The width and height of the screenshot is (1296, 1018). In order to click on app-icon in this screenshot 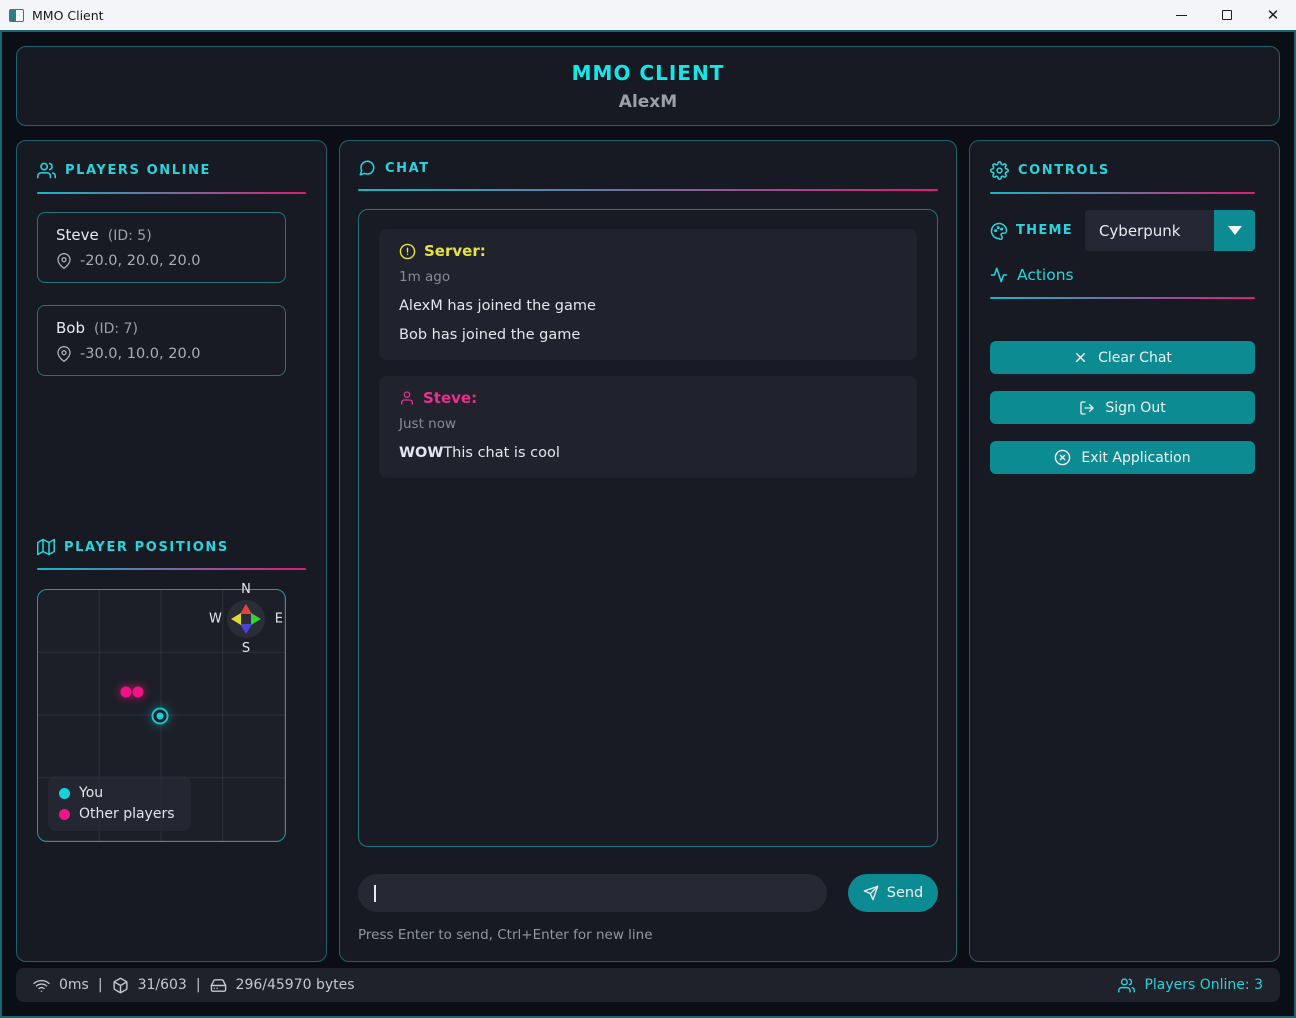, I will do `click(16, 15)`.